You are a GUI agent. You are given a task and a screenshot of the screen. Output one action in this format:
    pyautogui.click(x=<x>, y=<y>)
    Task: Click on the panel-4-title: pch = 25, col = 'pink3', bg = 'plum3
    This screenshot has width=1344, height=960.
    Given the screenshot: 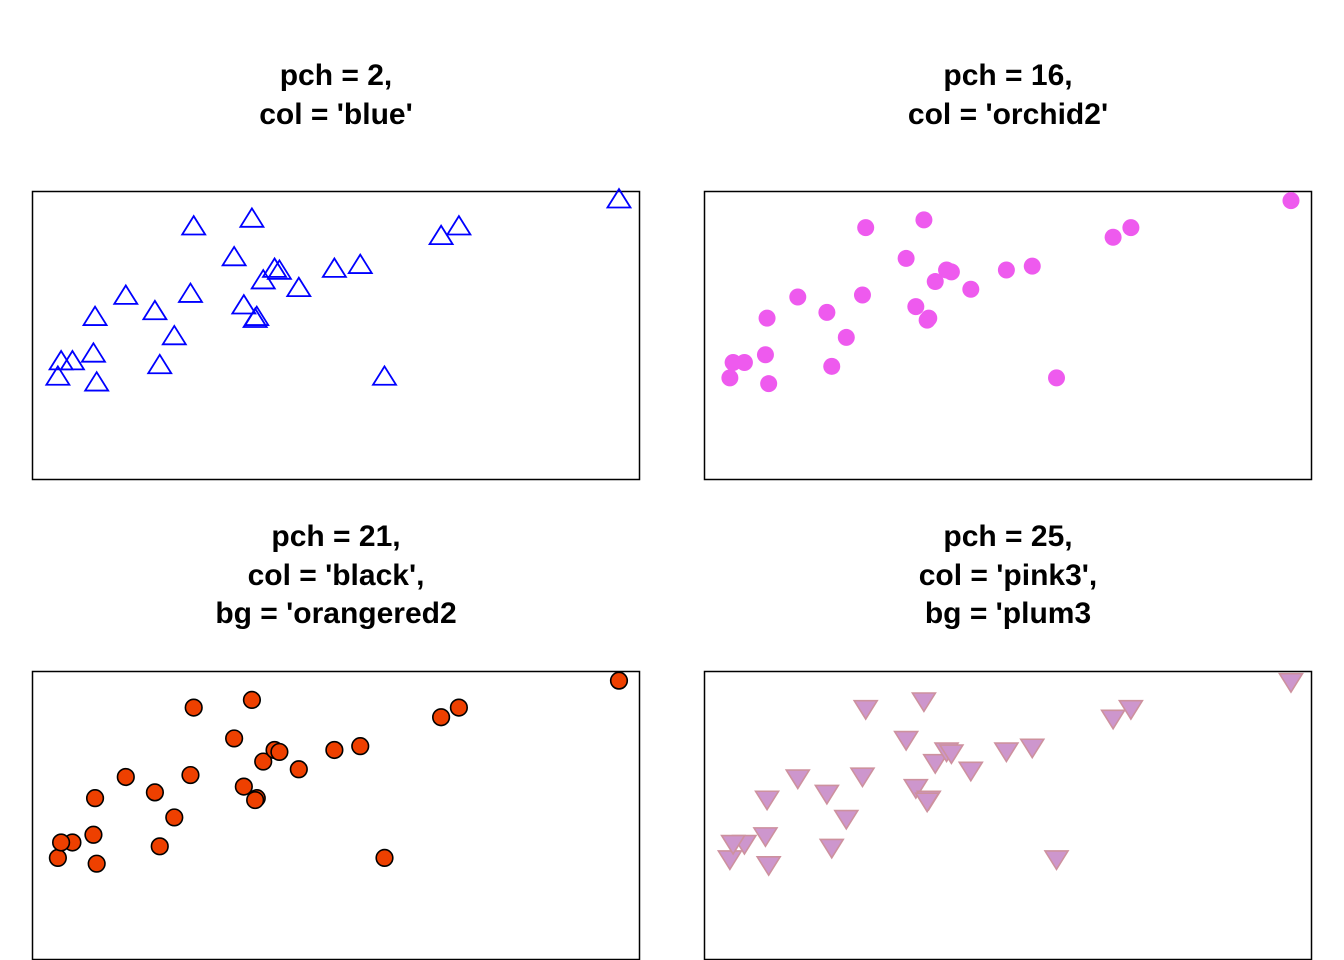 What is the action you would take?
    pyautogui.click(x=1008, y=576)
    